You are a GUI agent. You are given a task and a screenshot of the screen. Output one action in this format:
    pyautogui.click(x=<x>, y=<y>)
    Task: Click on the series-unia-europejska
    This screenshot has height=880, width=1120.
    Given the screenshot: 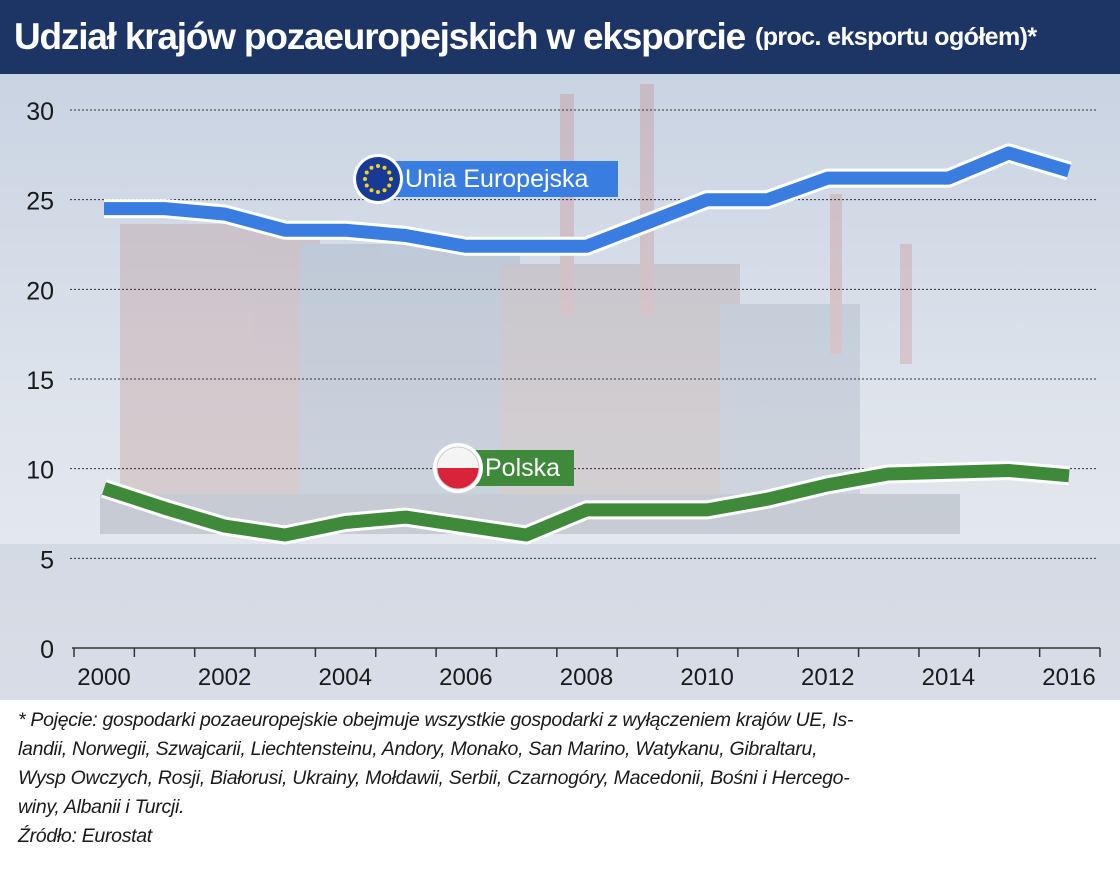 What is the action you would take?
    pyautogui.click(x=587, y=199)
    